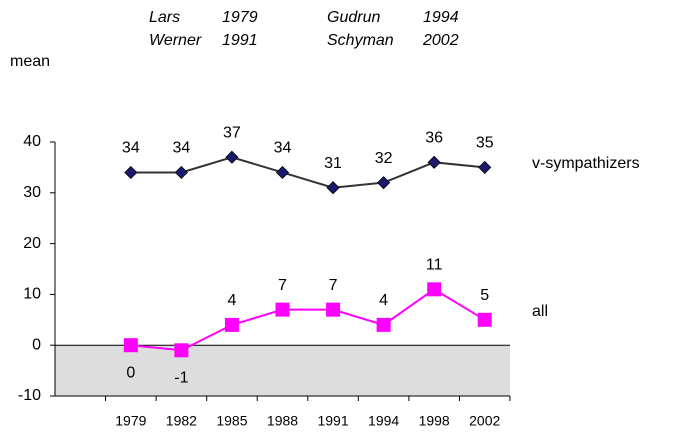 This screenshot has height=441, width=679. What do you see at coordinates (282, 421) in the screenshot?
I see `x-tick-label: 1988` at bounding box center [282, 421].